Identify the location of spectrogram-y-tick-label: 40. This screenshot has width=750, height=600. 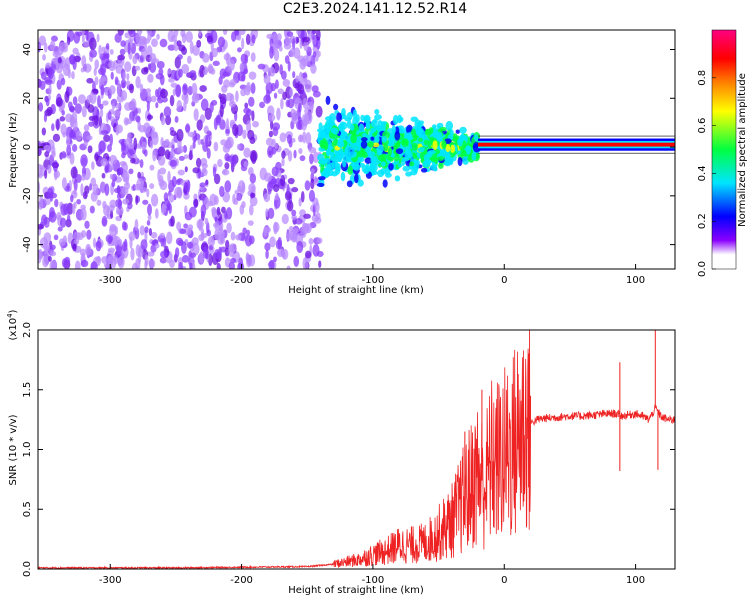
(27, 49).